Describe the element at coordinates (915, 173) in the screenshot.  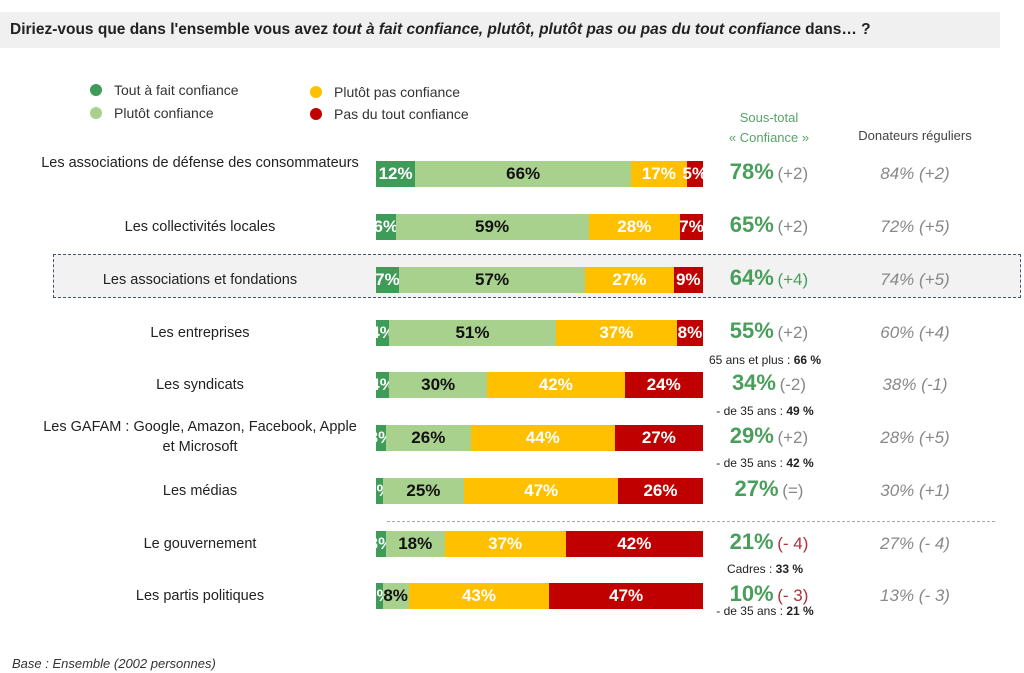
I see `donor-value: 84% (+2)` at that location.